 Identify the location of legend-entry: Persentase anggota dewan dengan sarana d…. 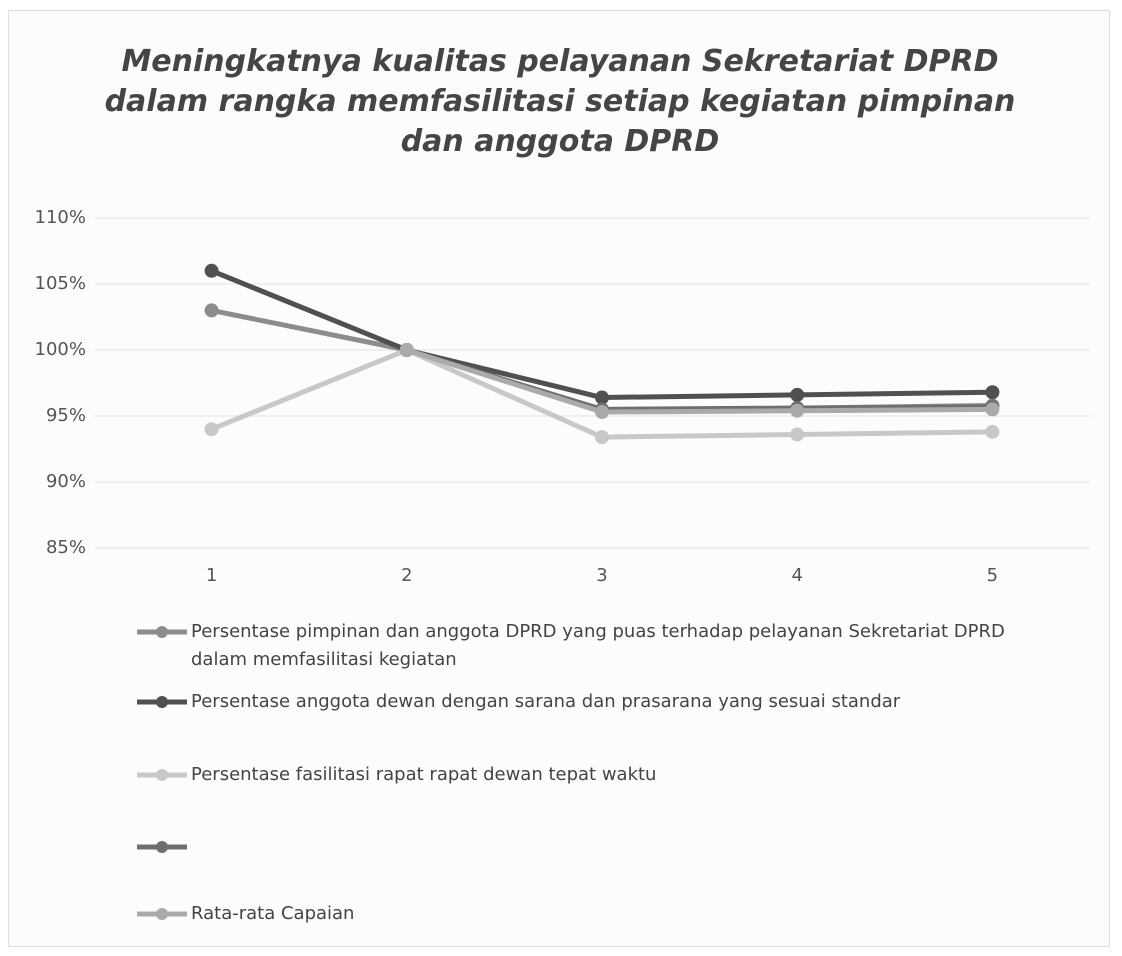
(517, 702).